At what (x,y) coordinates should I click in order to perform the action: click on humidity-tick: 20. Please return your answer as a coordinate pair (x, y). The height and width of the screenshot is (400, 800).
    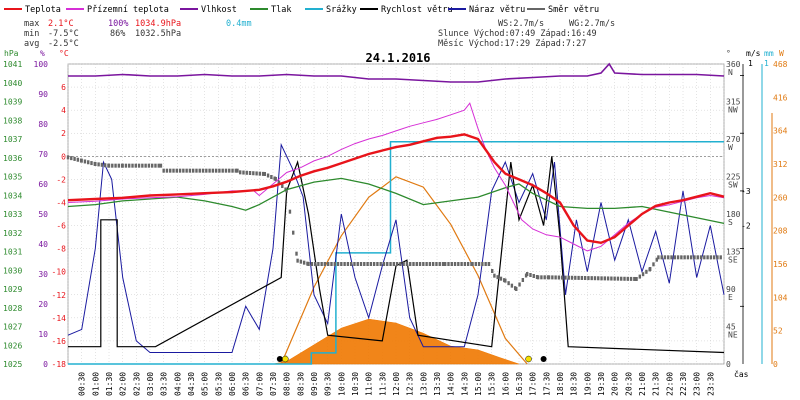
    Looking at the image, I should click on (43, 304).